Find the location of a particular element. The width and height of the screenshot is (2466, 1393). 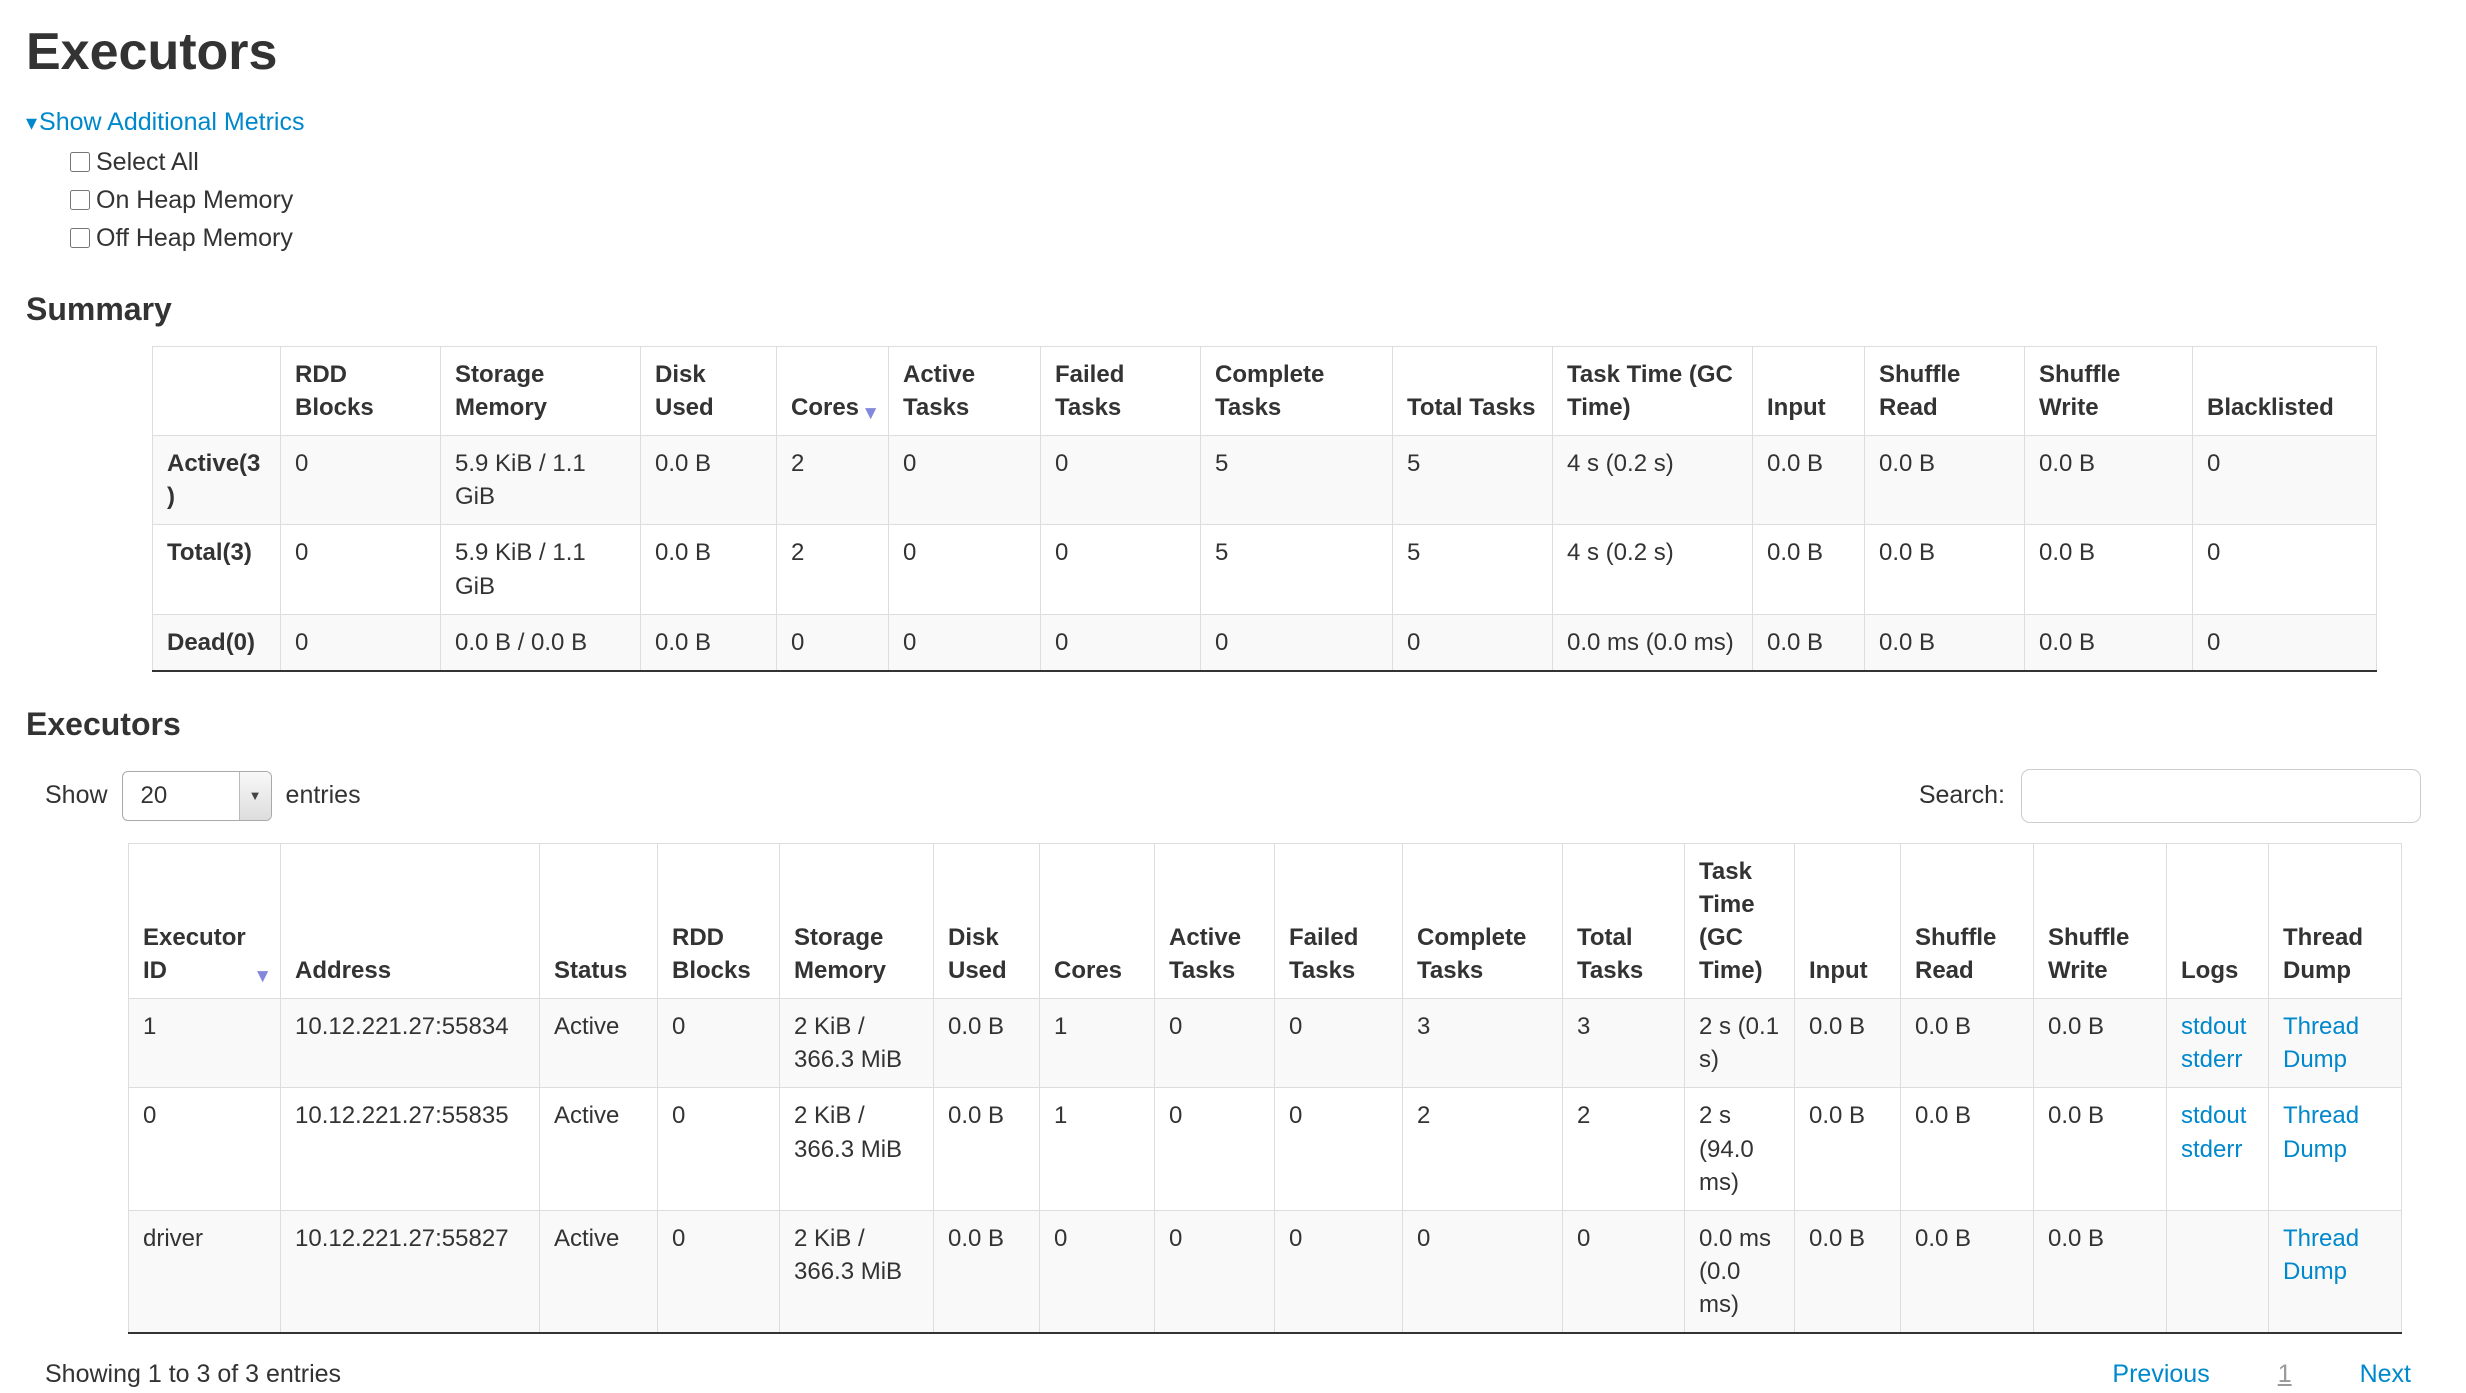

cell: 5.9 KiB / 1.1 GiB is located at coordinates (540, 569).